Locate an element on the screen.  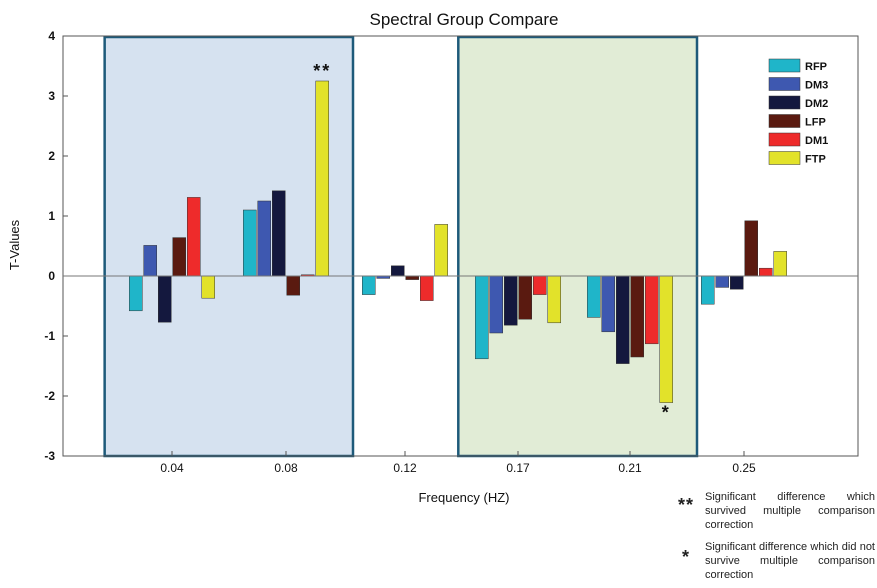
legend-swatch-dm3 is located at coordinates (784, 84).